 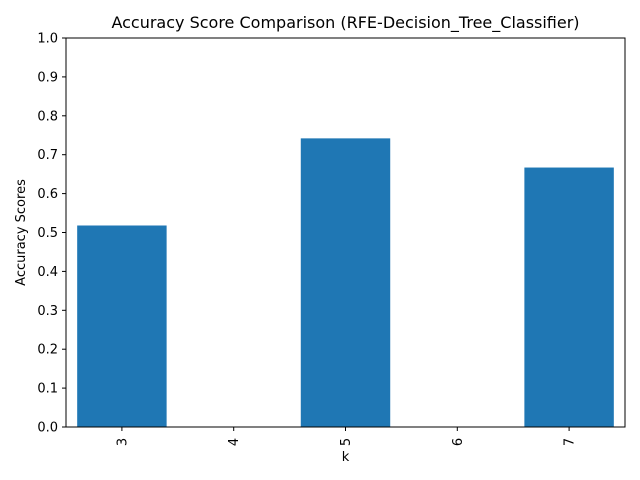 What do you see at coordinates (570, 442) in the screenshot?
I see `x-tick-label: 7` at bounding box center [570, 442].